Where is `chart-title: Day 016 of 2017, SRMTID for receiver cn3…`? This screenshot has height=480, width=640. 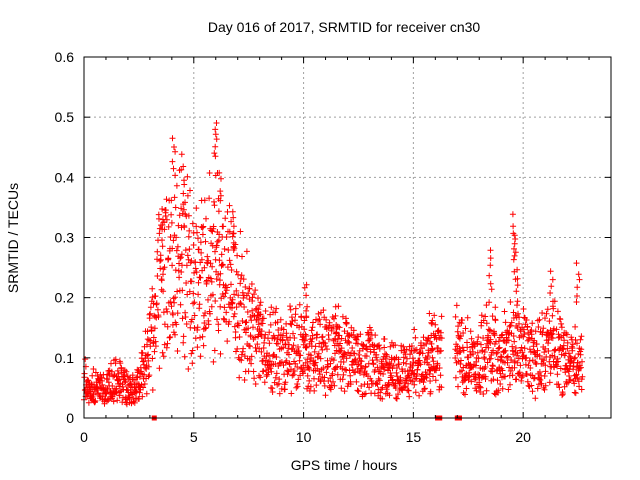 chart-title: Day 016 of 2017, SRMTID for receiver cn3… is located at coordinates (344, 27).